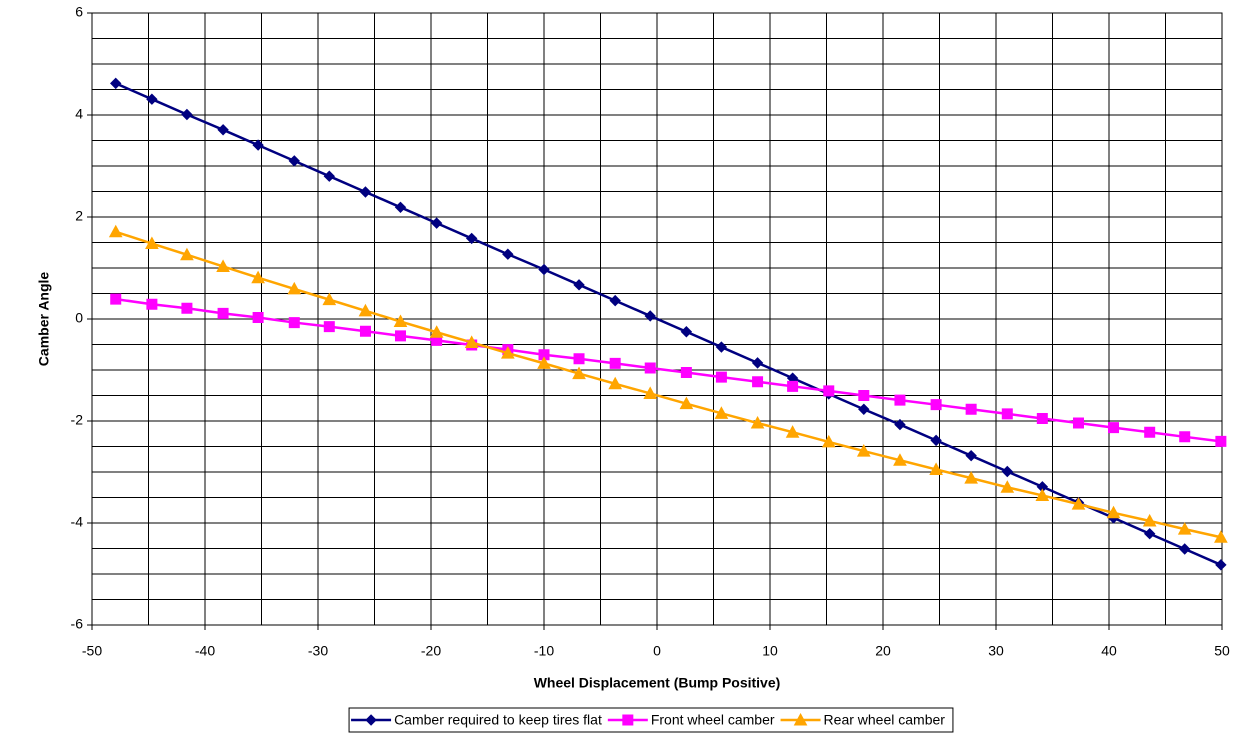  What do you see at coordinates (79, 318) in the screenshot?
I see `y-tick-label: 0` at bounding box center [79, 318].